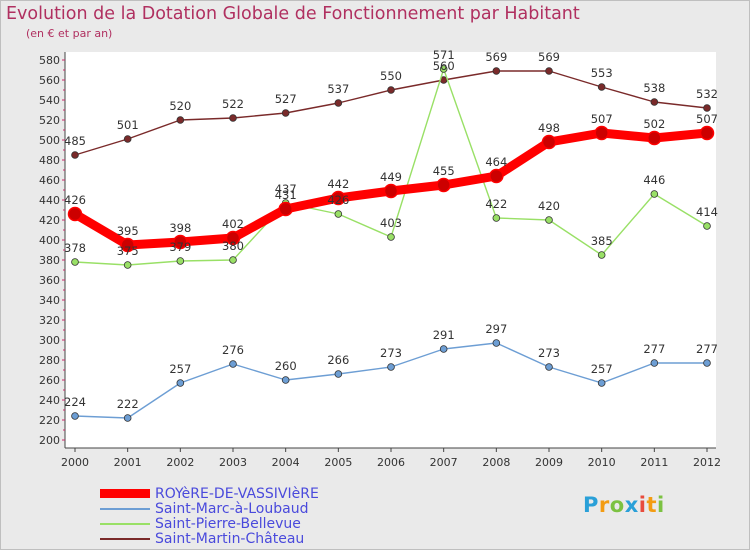 The image size is (750, 550). I want to click on y-tick-label: 280, so click(49, 360).